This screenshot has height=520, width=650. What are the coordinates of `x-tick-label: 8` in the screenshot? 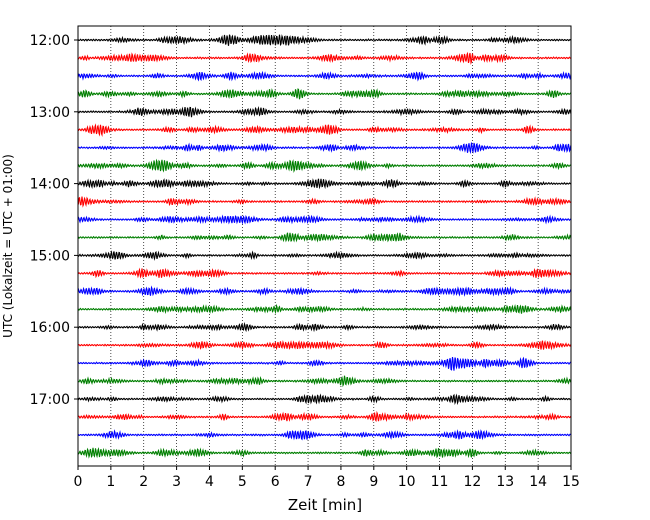 It's located at (340, 482).